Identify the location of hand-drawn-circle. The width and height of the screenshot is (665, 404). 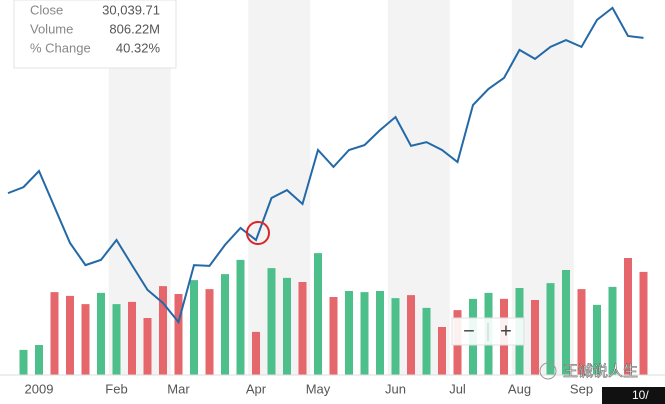
(258, 233).